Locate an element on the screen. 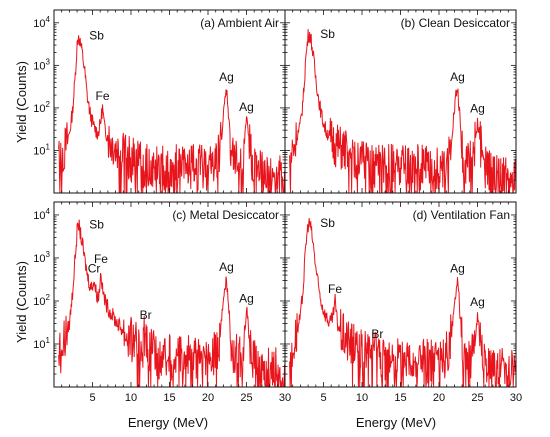 This screenshot has height=437, width=550. spectrum-line is located at coordinates (171, 114).